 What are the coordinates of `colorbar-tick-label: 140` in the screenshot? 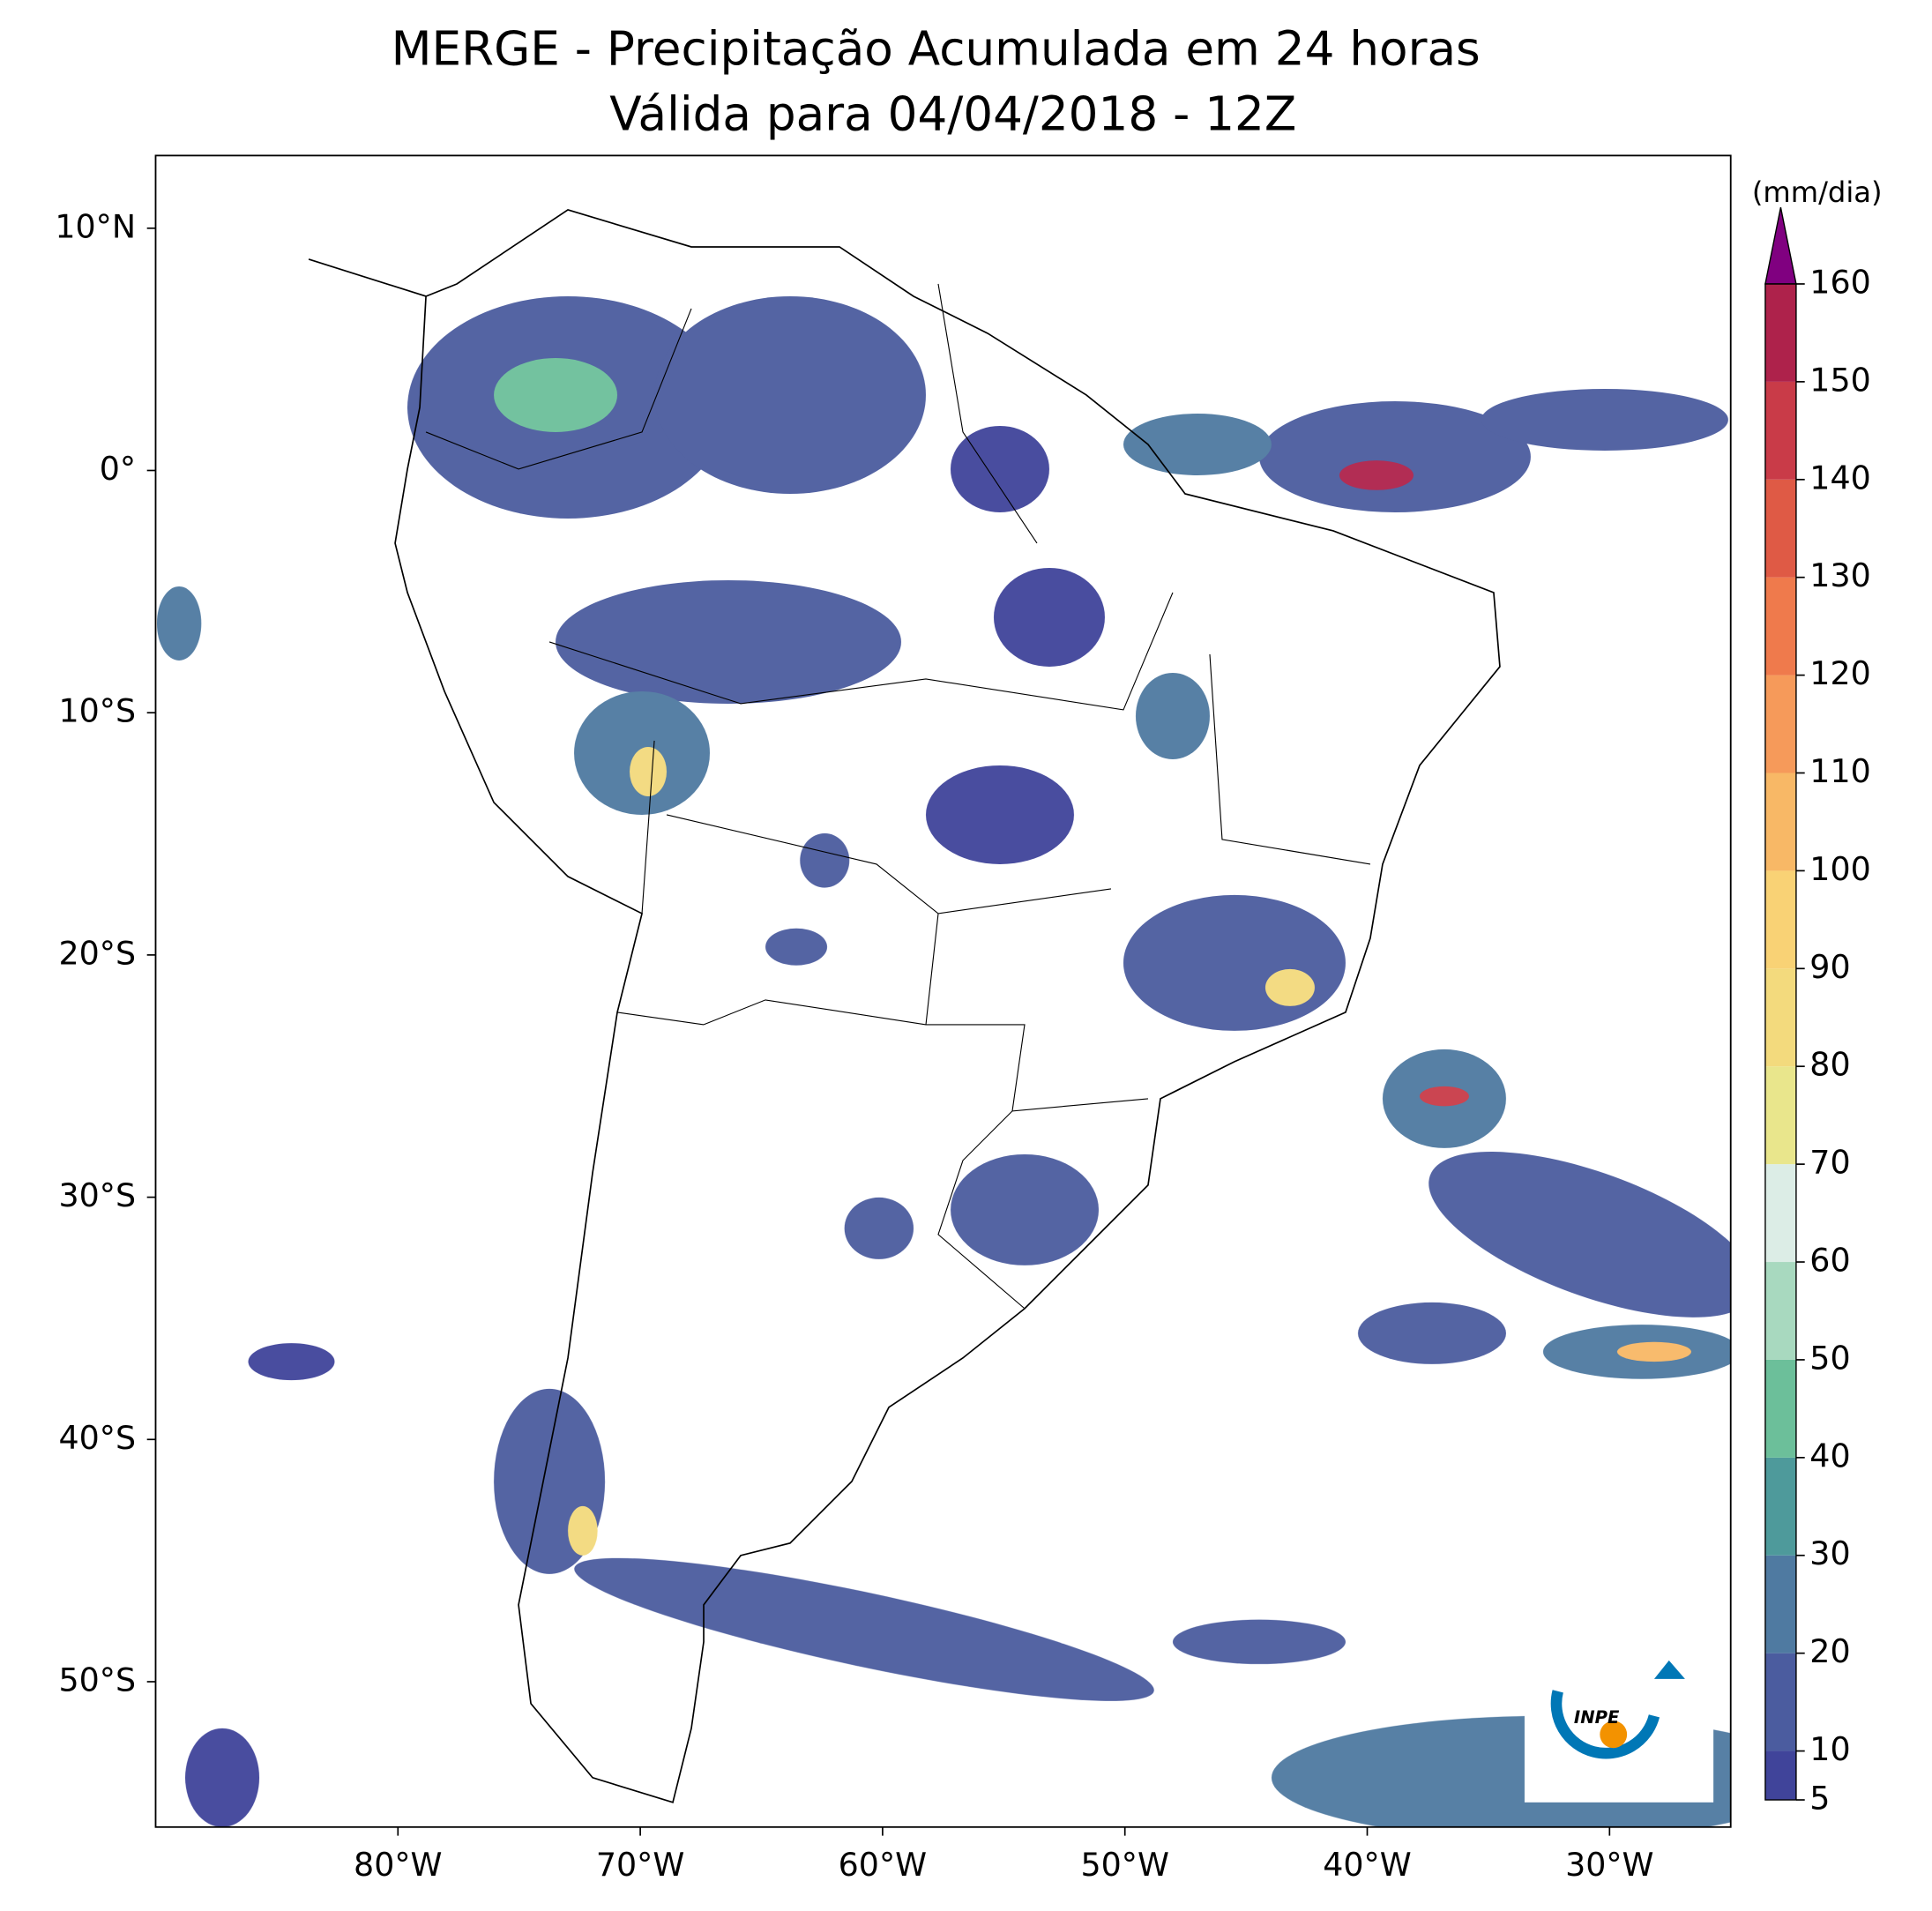 It's located at (1839, 478).